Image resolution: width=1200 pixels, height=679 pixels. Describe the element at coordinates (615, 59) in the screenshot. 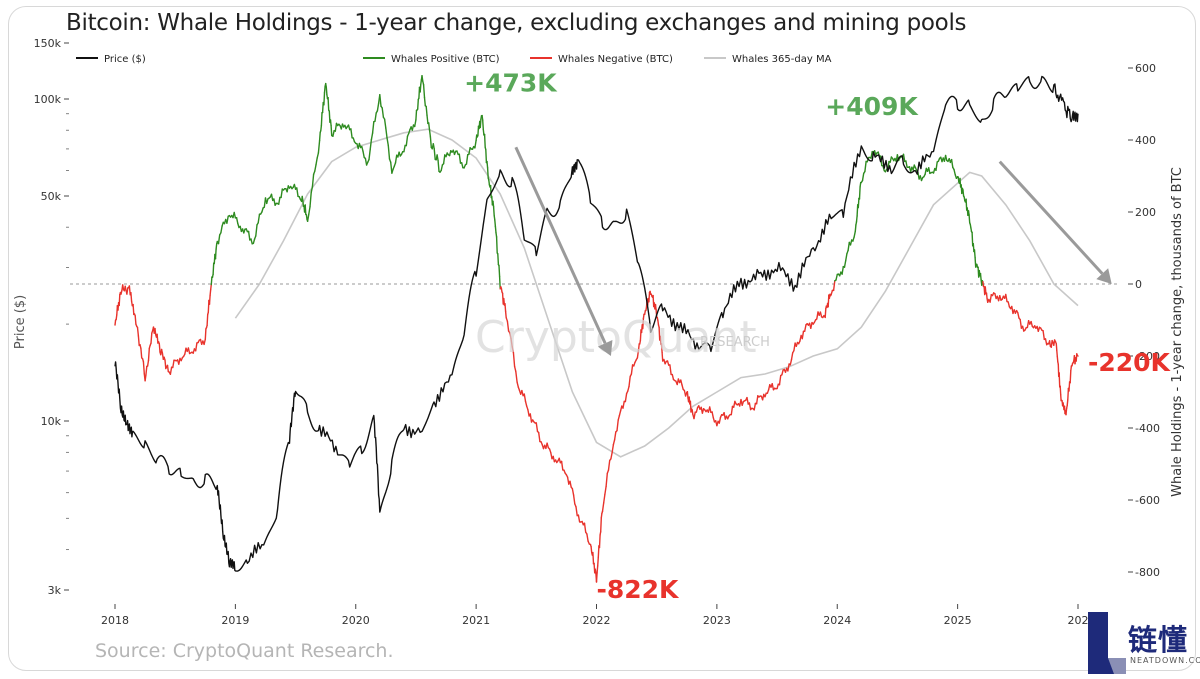

I see `legend-label: Whales Negative (BTC)` at that location.